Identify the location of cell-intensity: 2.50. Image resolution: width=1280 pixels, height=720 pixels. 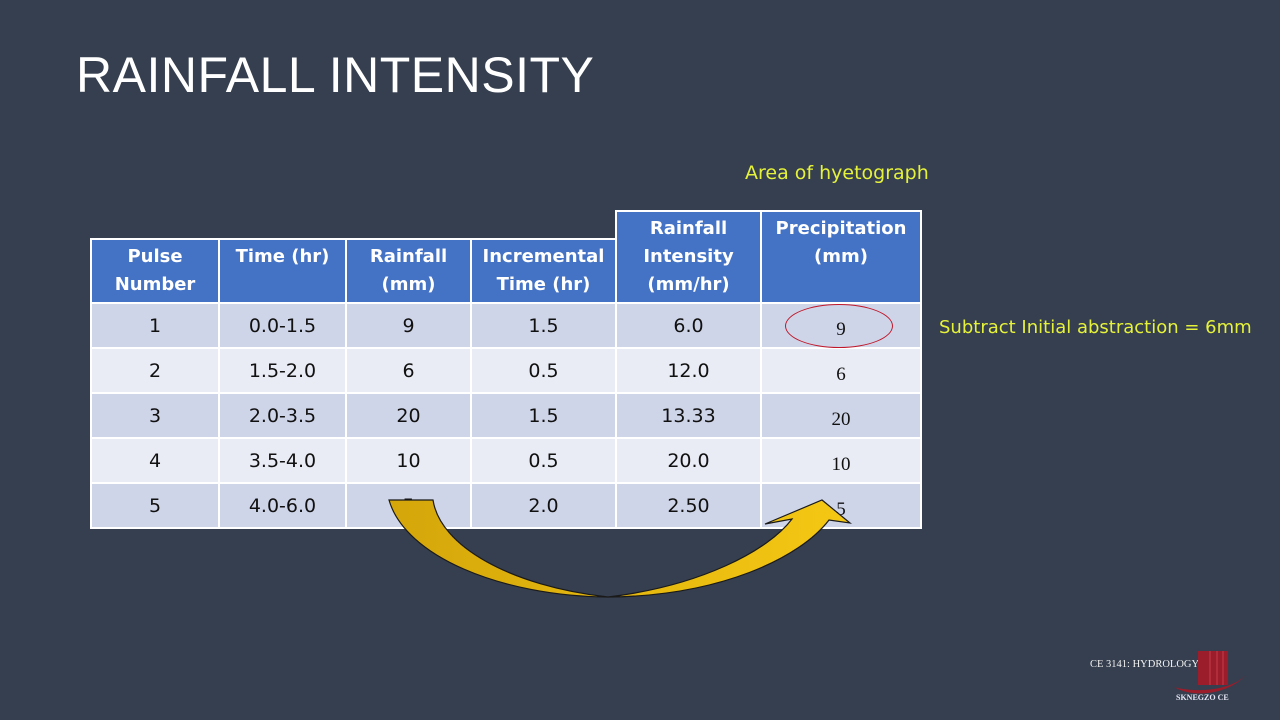
(688, 505).